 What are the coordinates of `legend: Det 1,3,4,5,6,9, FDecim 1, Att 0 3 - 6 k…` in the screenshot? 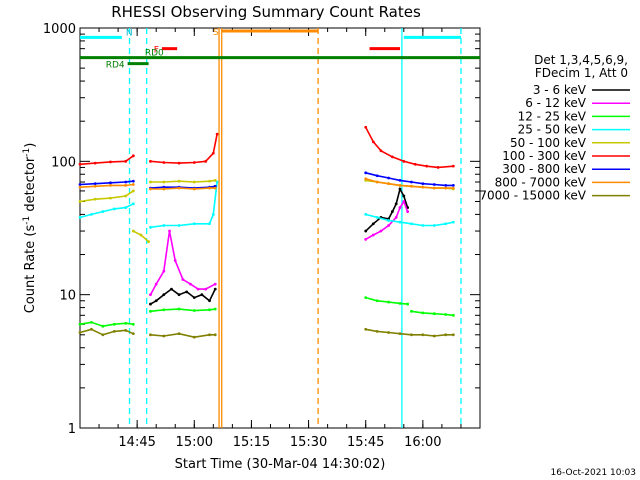 It's located at (554, 128).